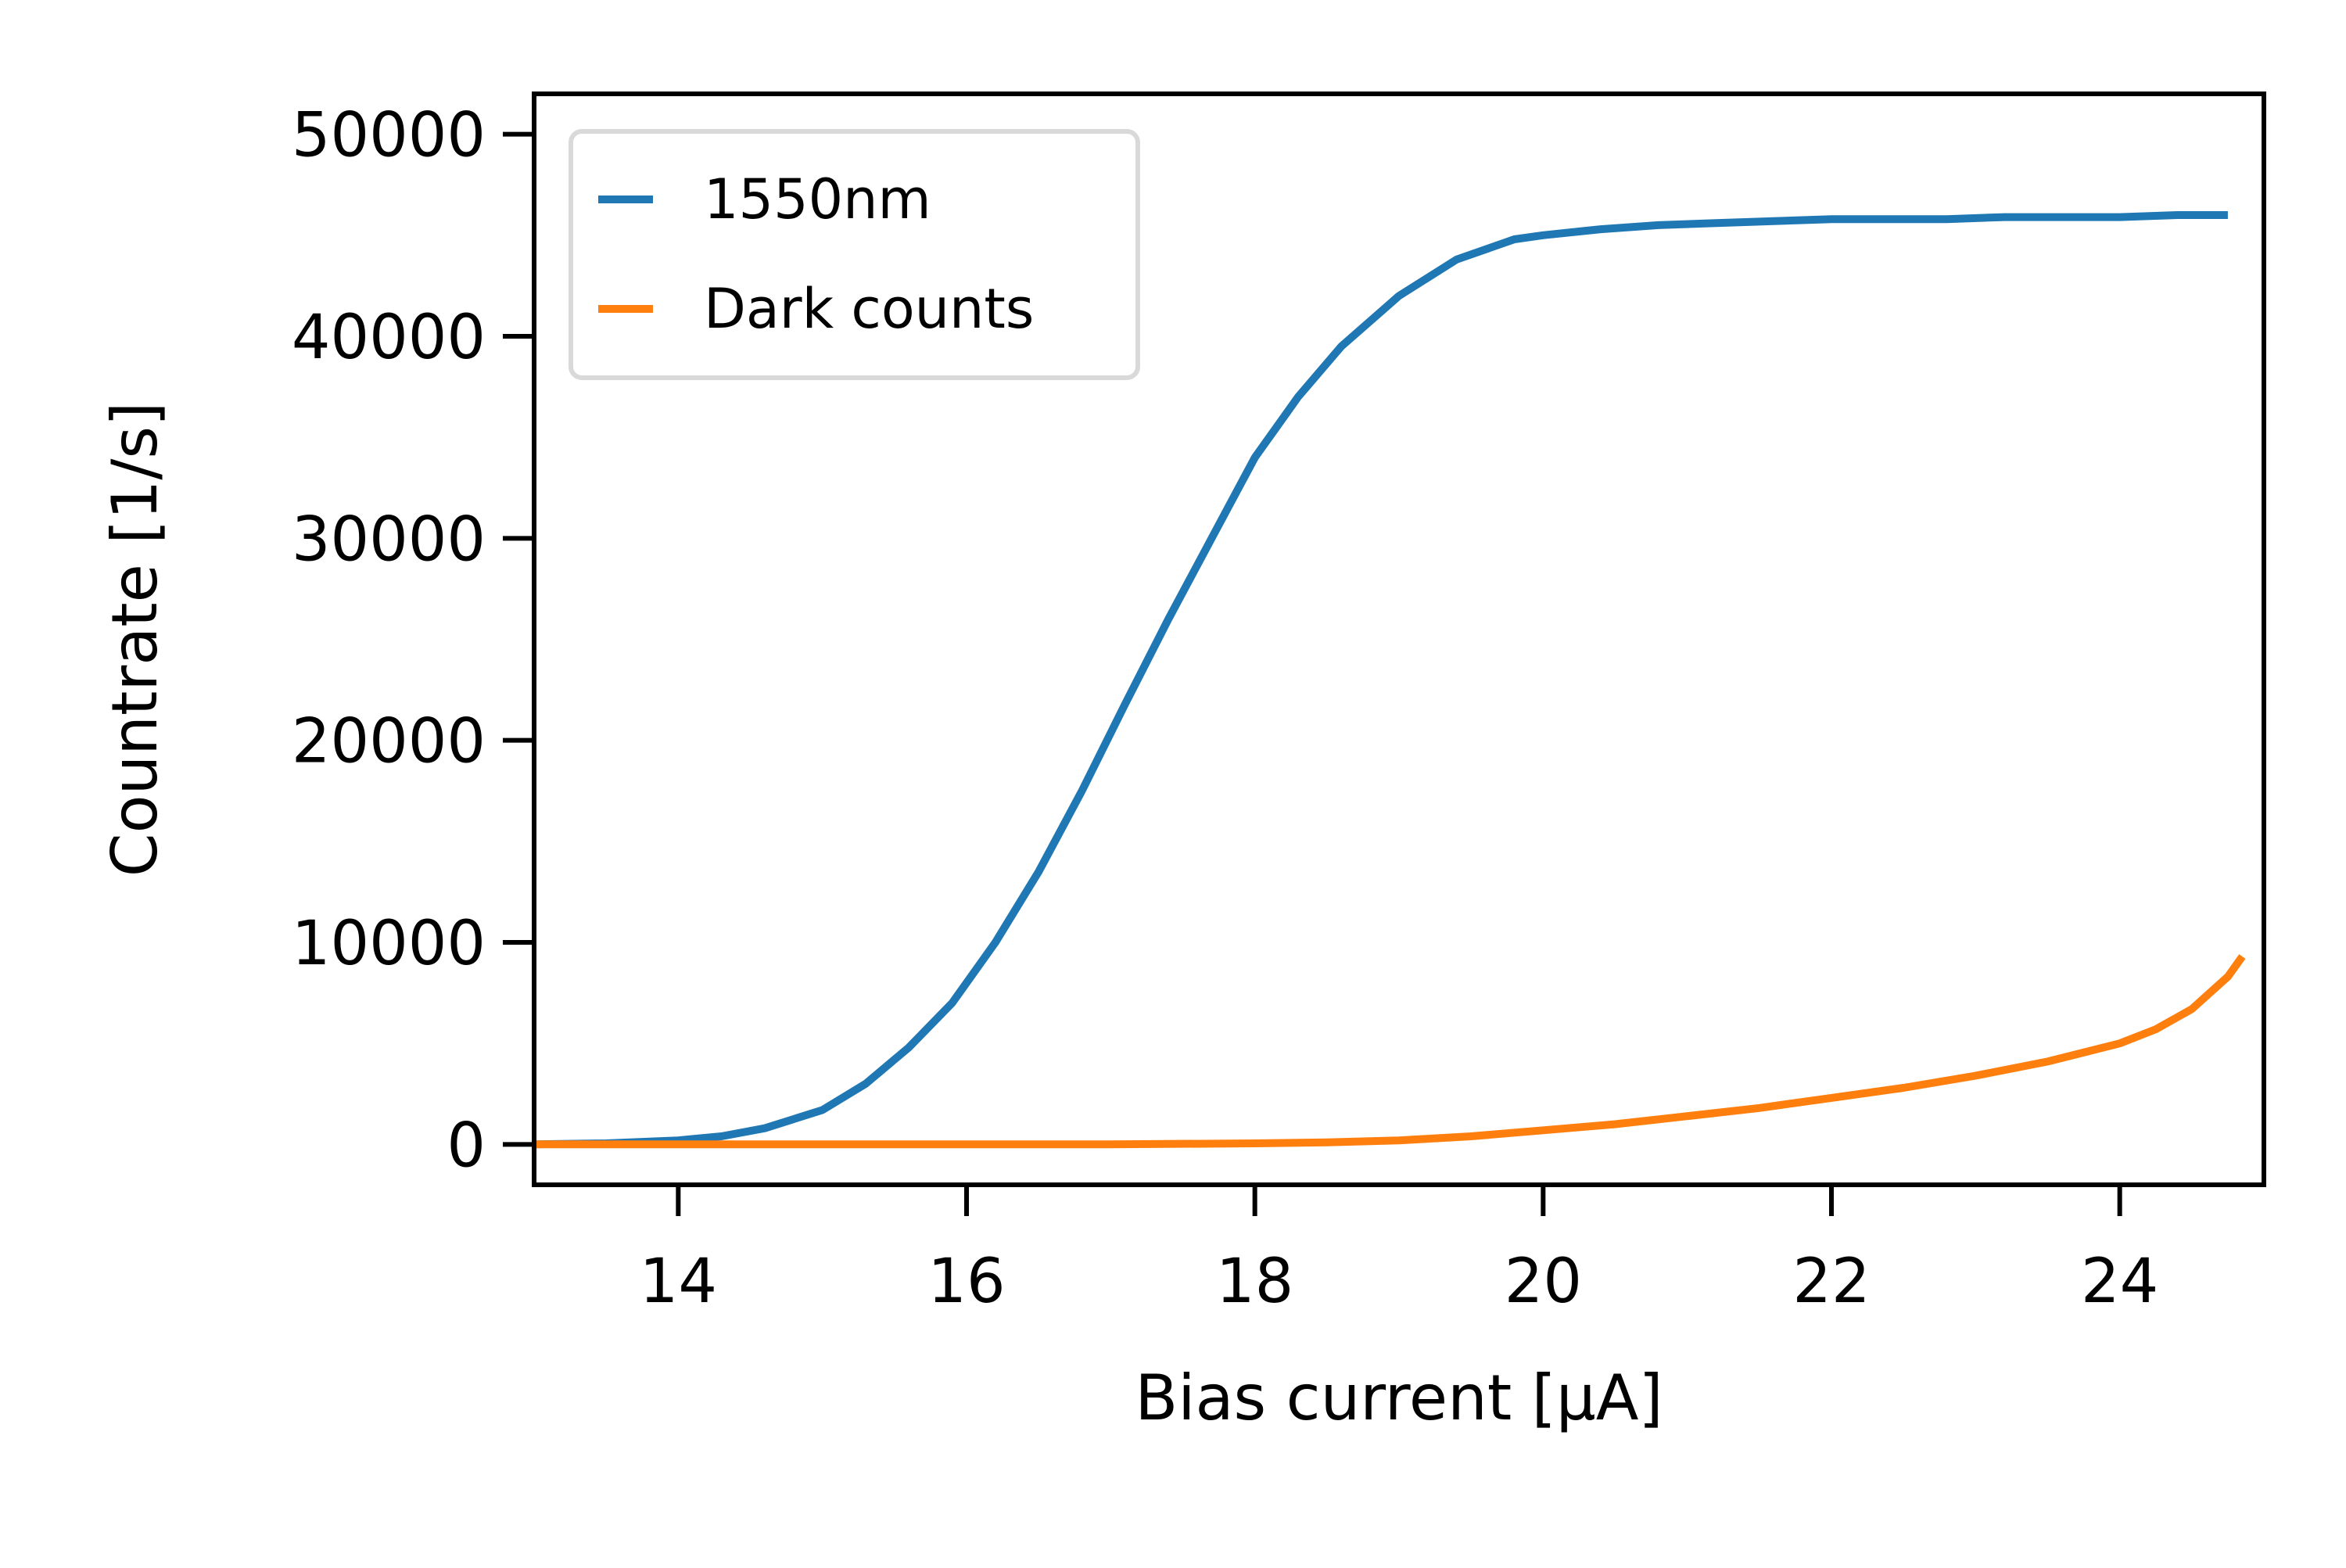 Image resolution: width=2346 pixels, height=1568 pixels. Describe the element at coordinates (2119, 1282) in the screenshot. I see `x-tick-label: 24` at that location.